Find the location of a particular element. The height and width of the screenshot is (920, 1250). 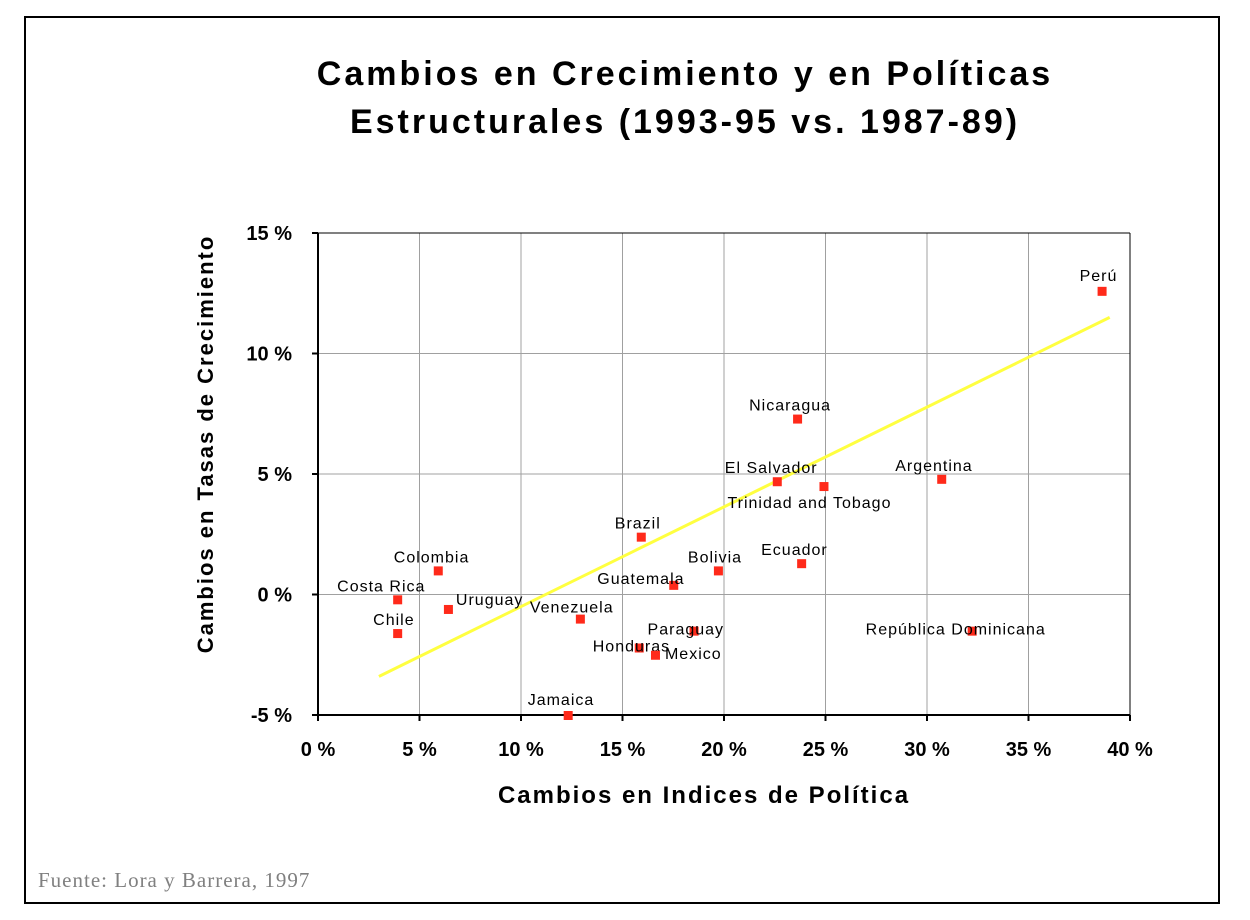

point-label-el-salvador: El Salvador is located at coordinates (771, 468).